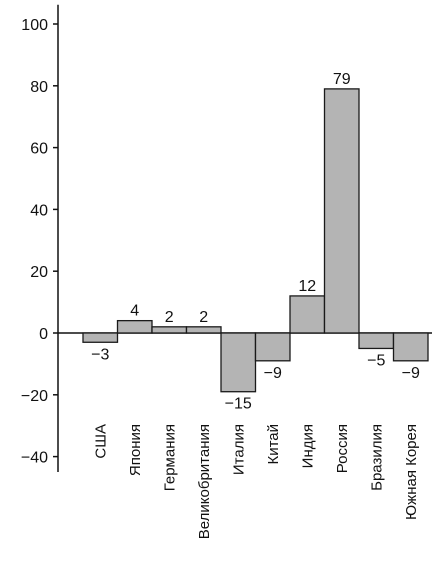 This screenshot has height=569, width=441. Describe the element at coordinates (39, 272) in the screenshot. I see `y-tick-label: 20` at that location.